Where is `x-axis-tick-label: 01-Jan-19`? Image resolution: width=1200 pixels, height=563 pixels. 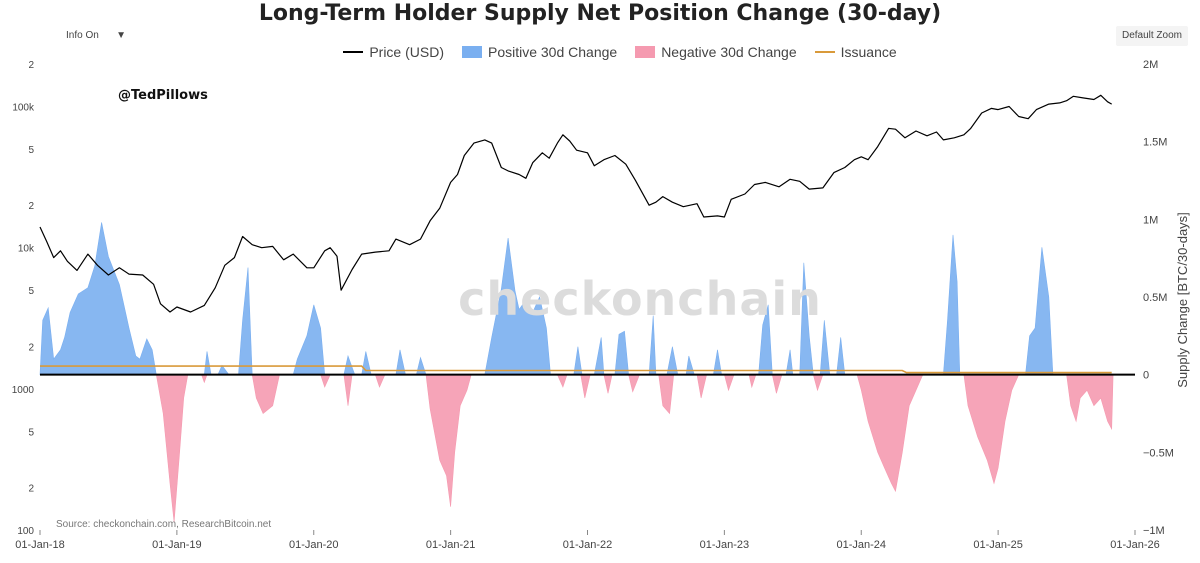 x-axis-tick-label: 01-Jan-19 is located at coordinates (177, 545).